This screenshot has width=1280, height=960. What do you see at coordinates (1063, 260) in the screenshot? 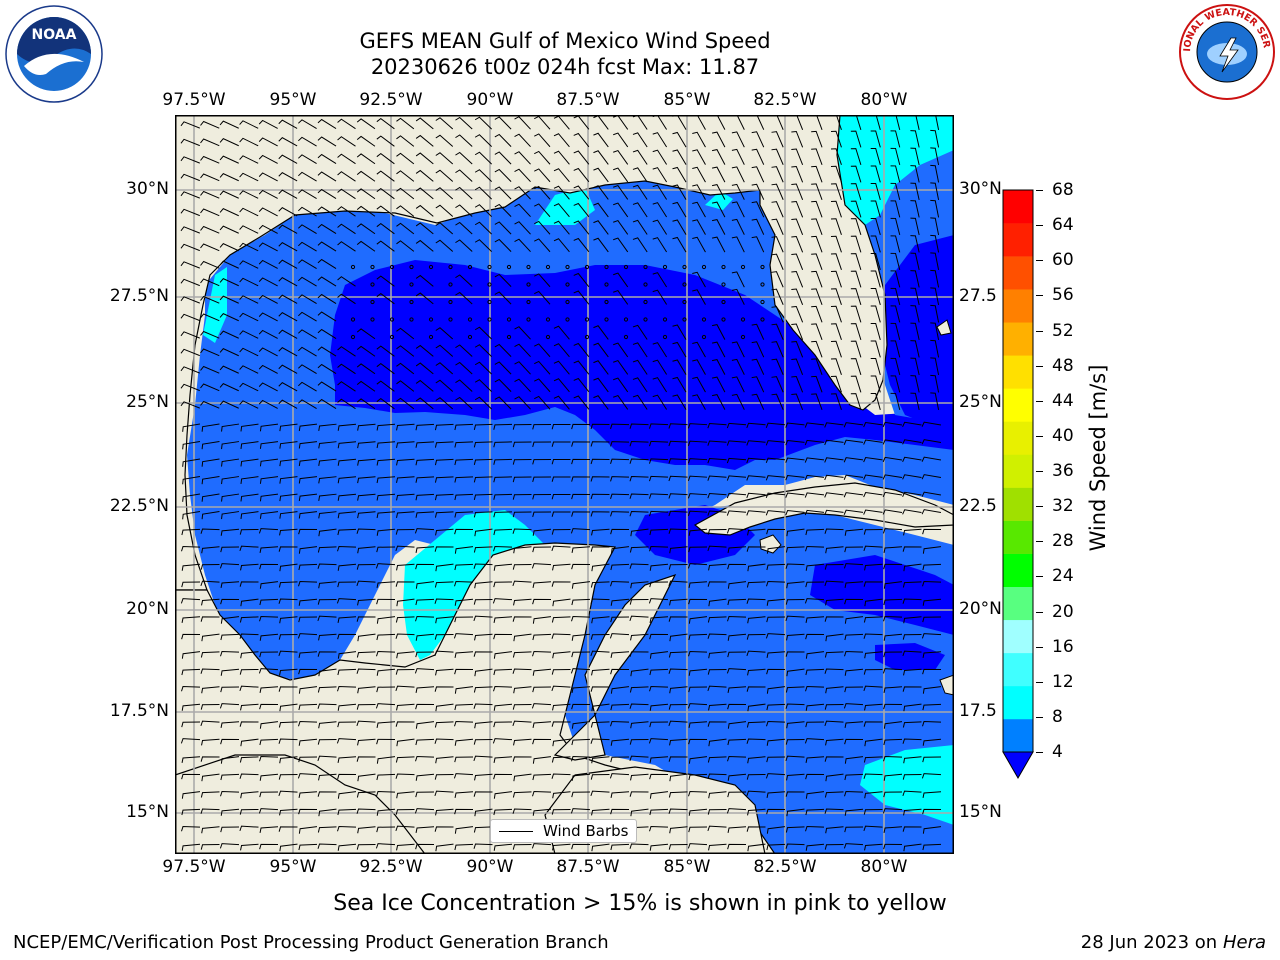
I see `colorbar-tick-label: 60` at bounding box center [1063, 260].